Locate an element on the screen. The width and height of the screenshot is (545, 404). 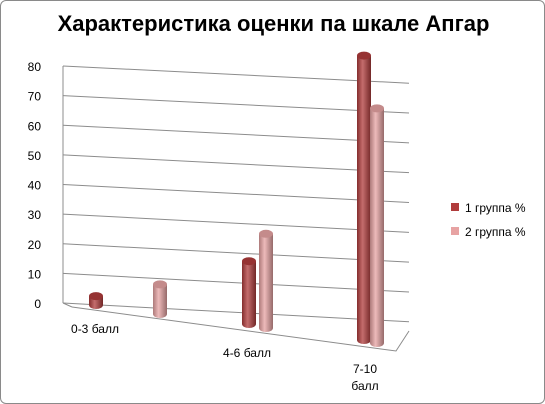
legend-label-1: 2 группа % is located at coordinates (495, 232).